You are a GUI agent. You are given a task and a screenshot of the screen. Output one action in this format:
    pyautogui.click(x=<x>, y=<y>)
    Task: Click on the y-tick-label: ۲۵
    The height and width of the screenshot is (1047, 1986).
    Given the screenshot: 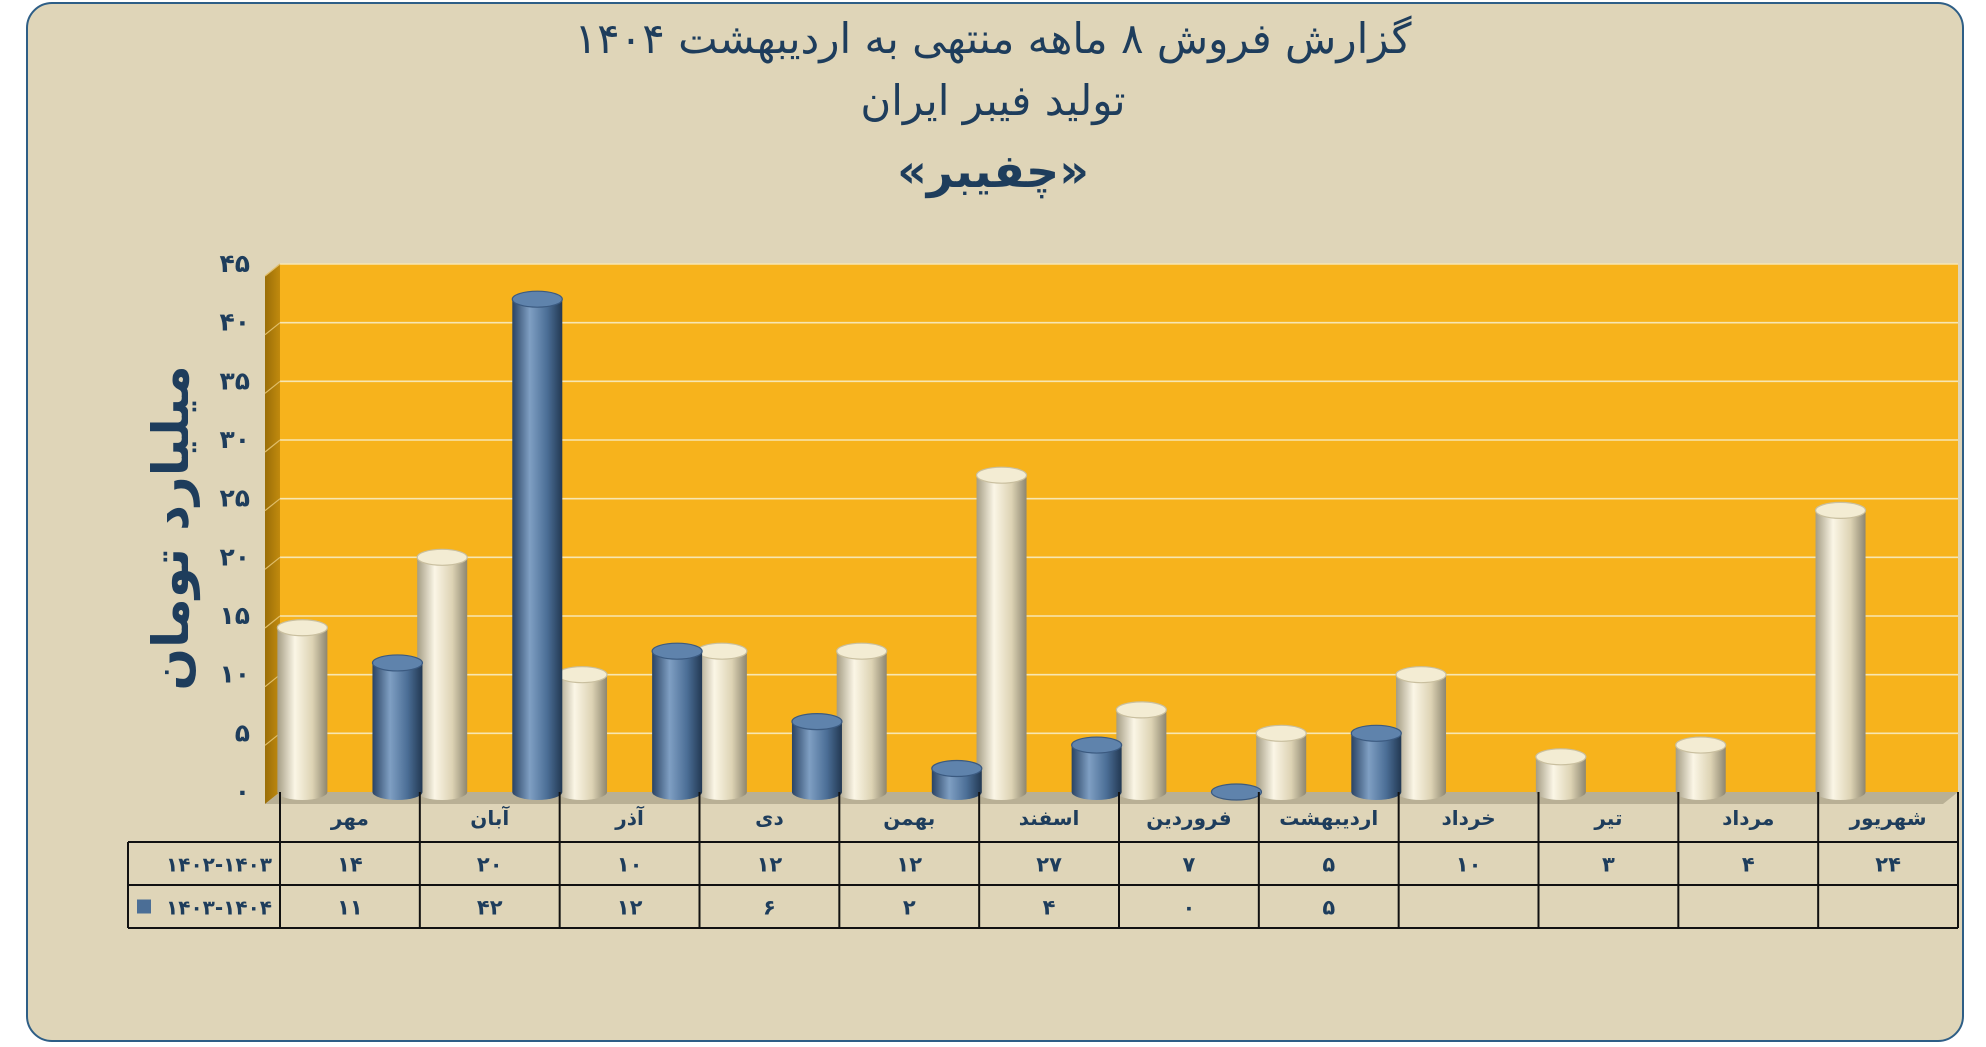 What is the action you would take?
    pyautogui.click(x=234, y=498)
    